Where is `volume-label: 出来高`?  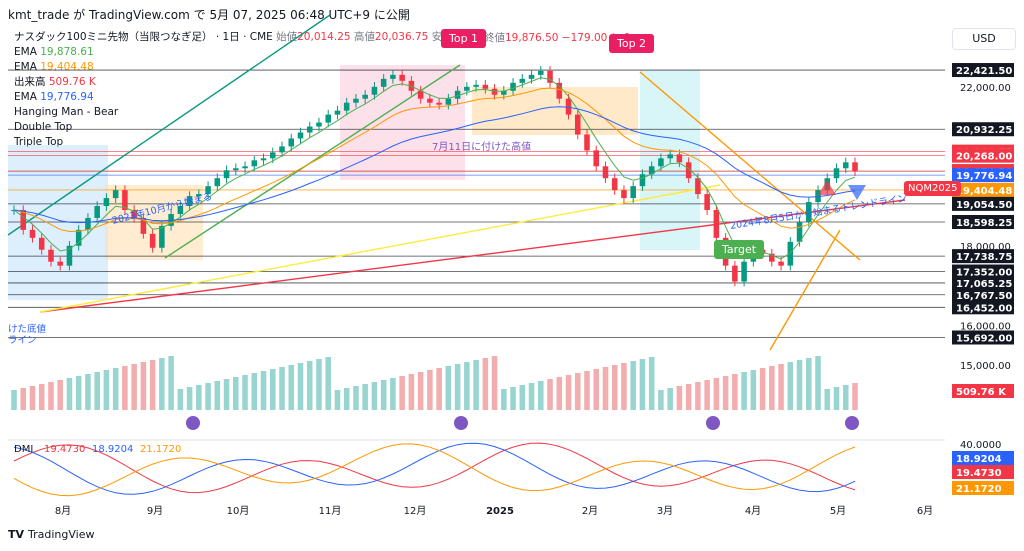
volume-label: 出来高 is located at coordinates (30, 82).